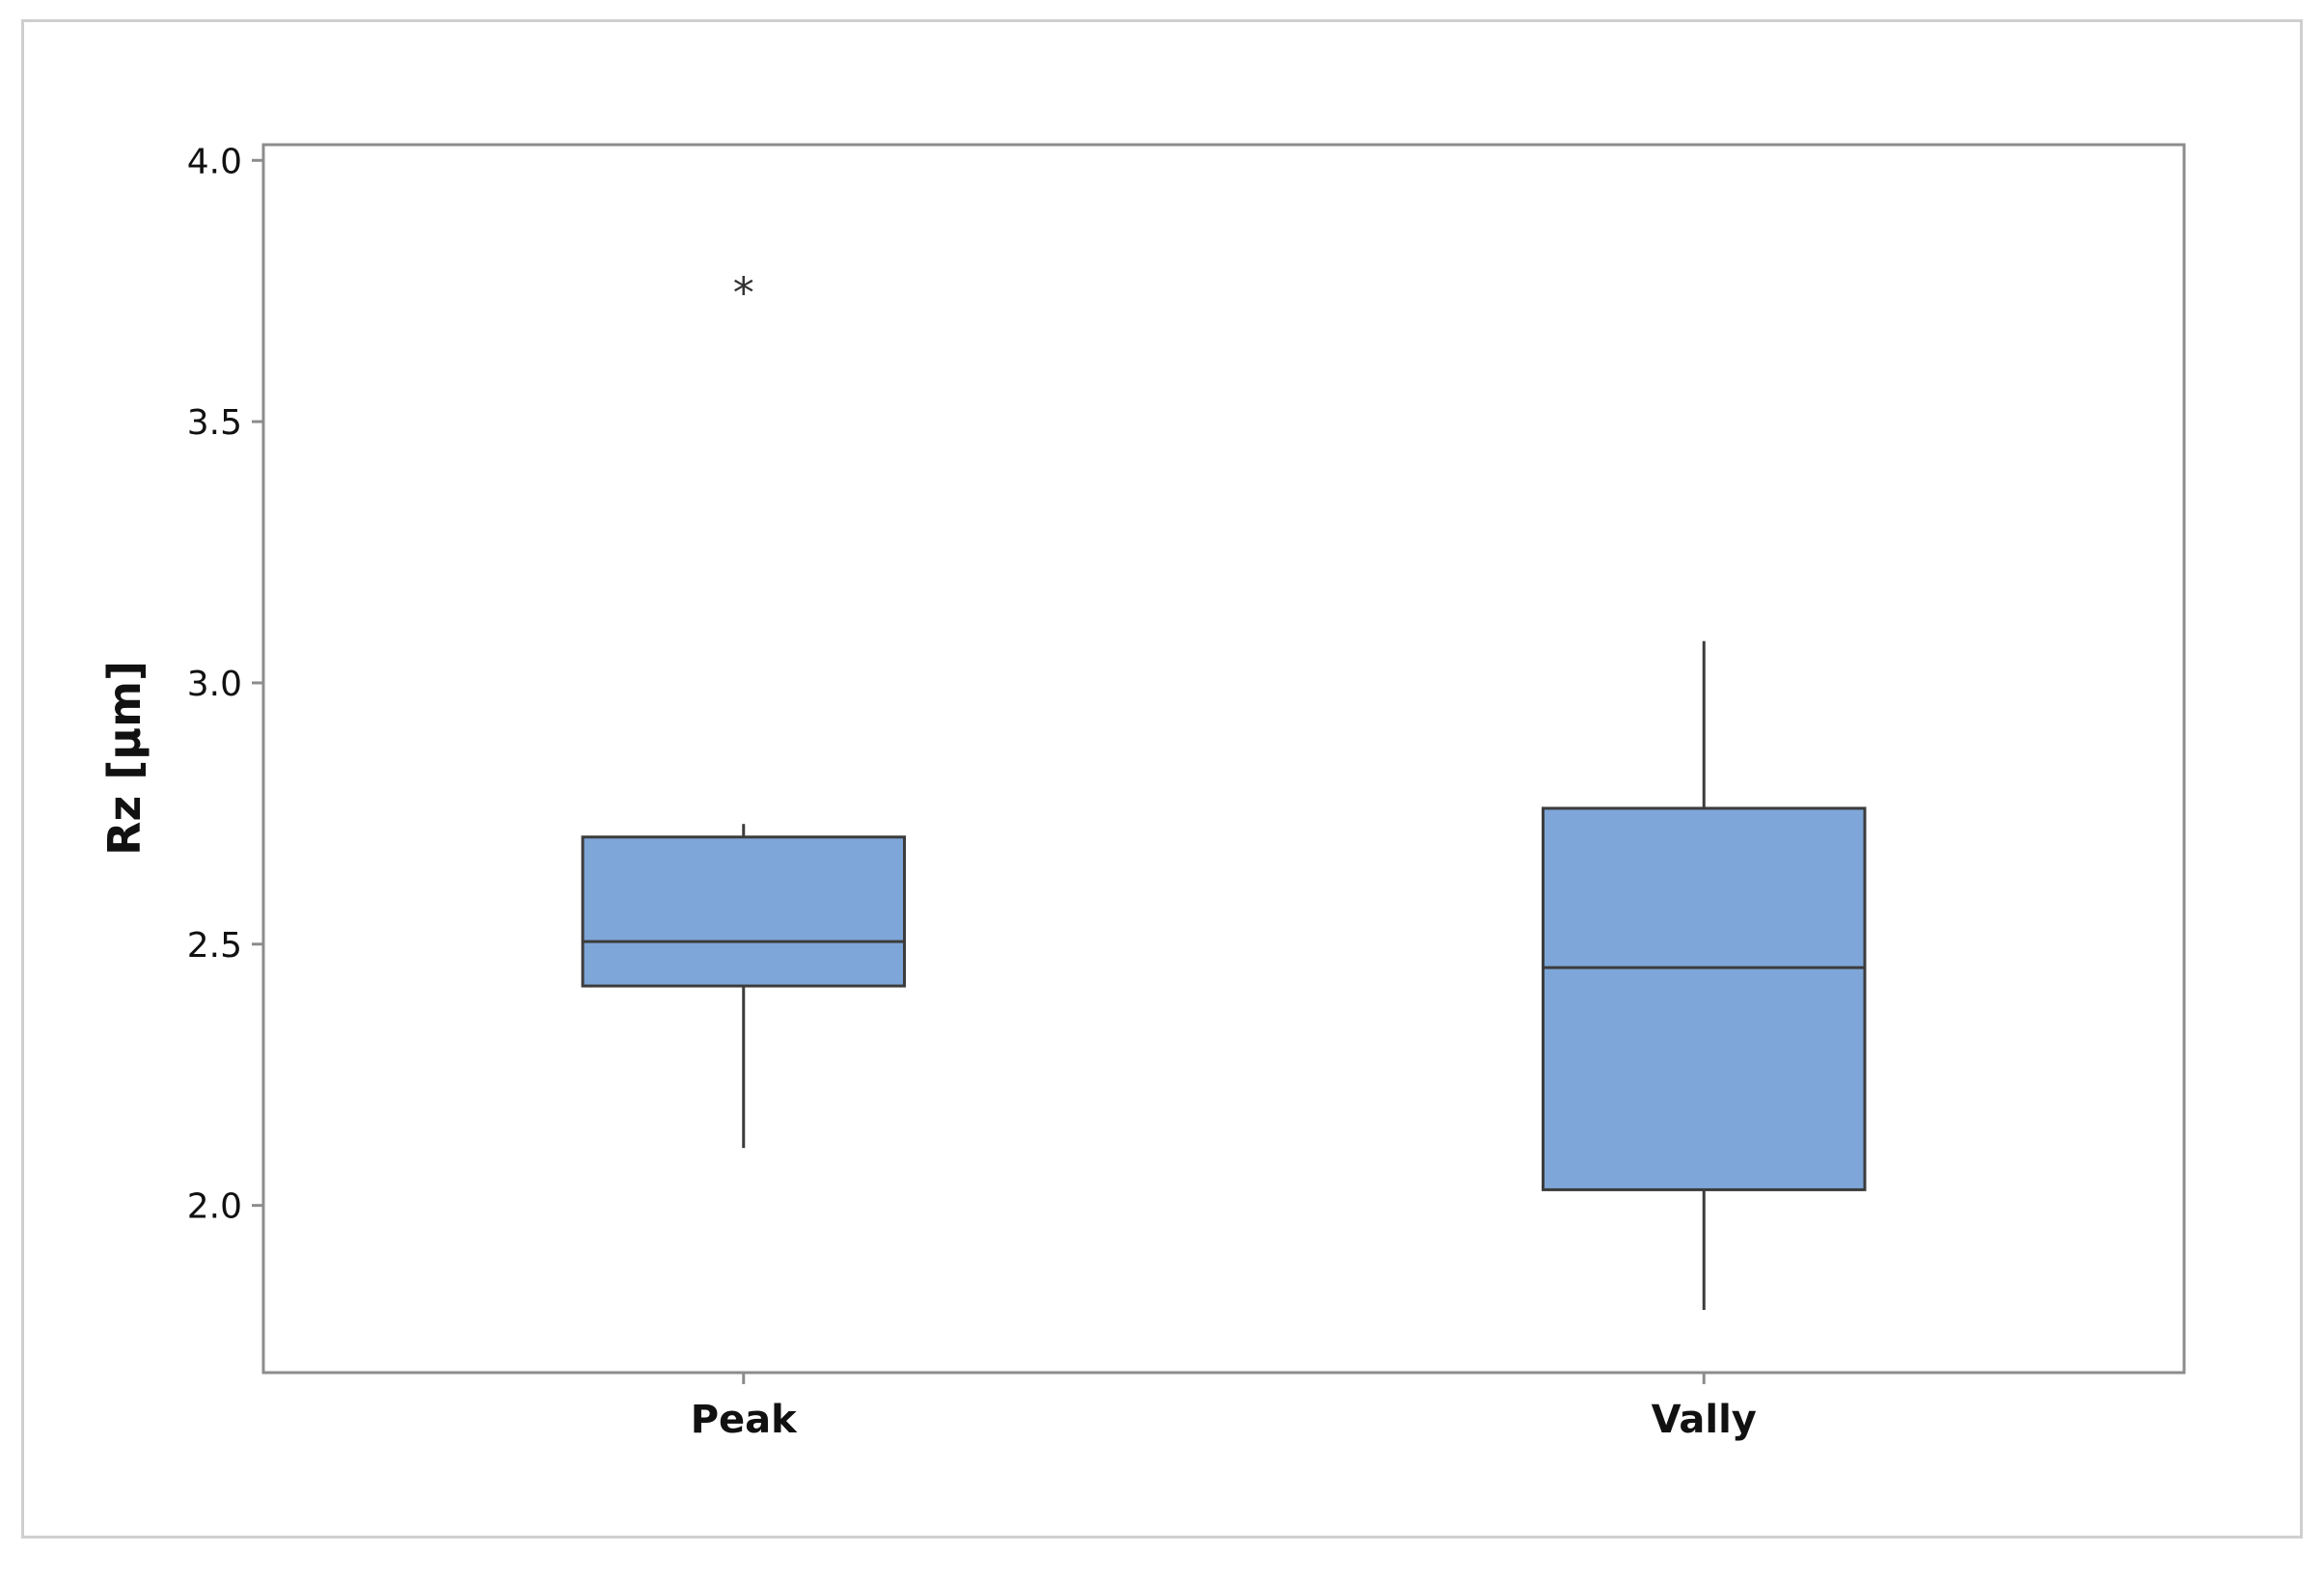 The image size is (2324, 1580). What do you see at coordinates (744, 1420) in the screenshot?
I see `x-category-label: Peak` at bounding box center [744, 1420].